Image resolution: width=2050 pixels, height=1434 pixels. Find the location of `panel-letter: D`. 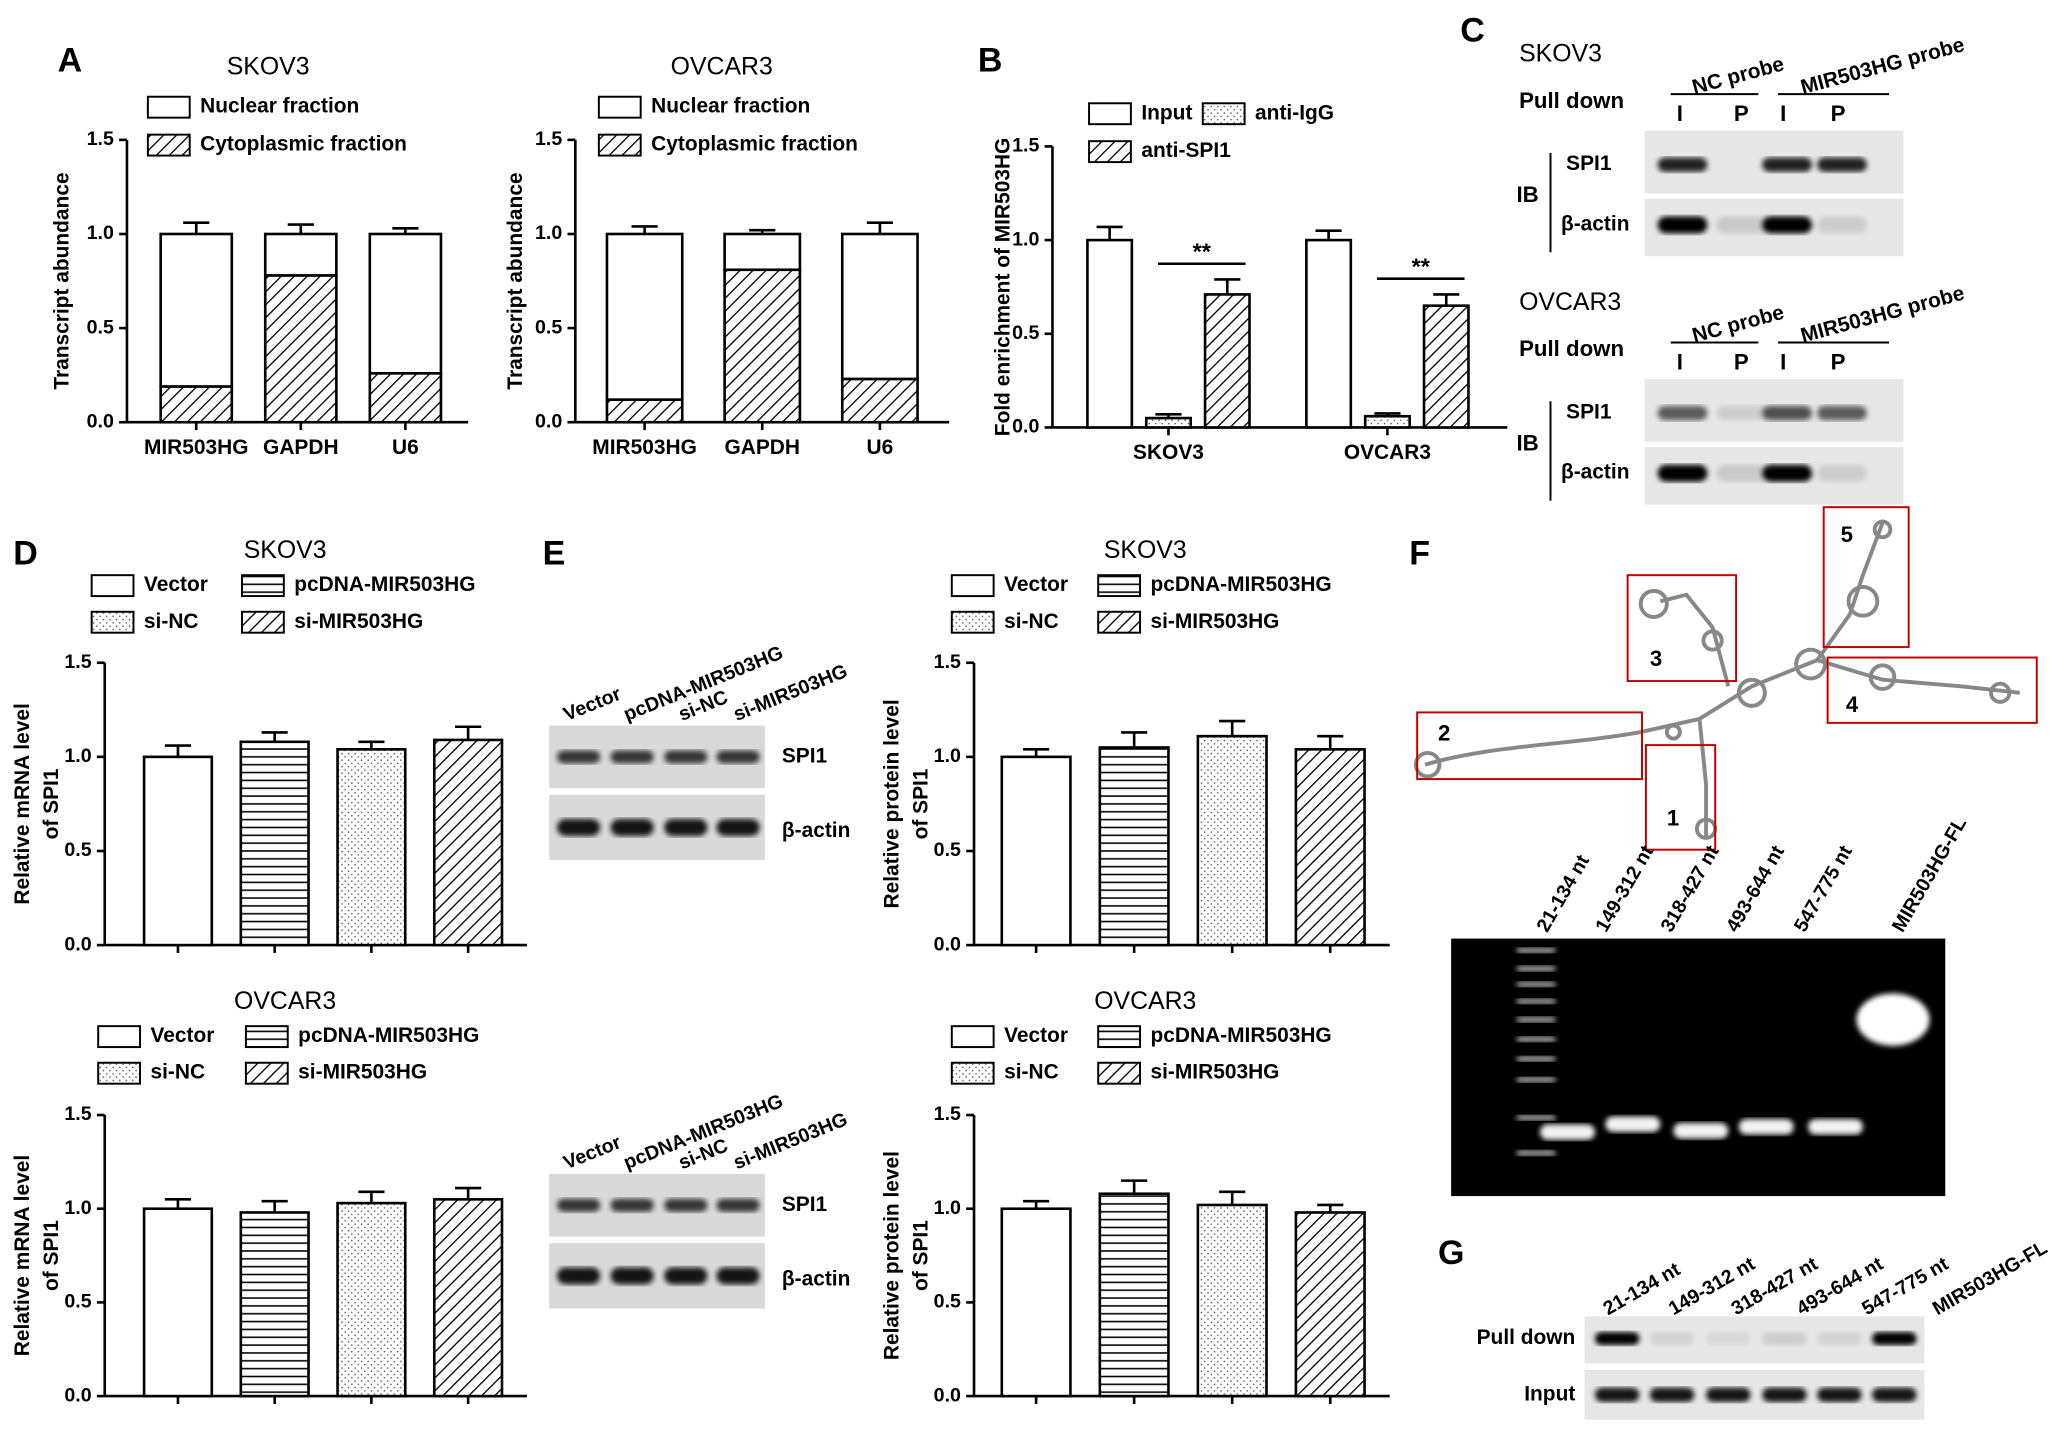

panel-letter: D is located at coordinates (25, 554).